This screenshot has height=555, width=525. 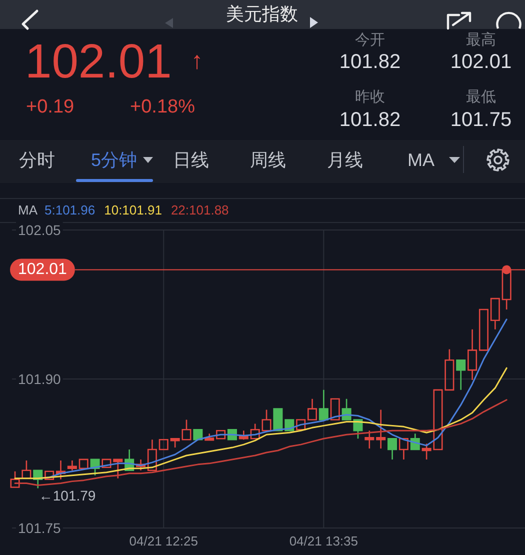 What do you see at coordinates (123, 210) in the screenshot?
I see `legend: MA 5:101.96 10:101.91 22:101.88` at bounding box center [123, 210].